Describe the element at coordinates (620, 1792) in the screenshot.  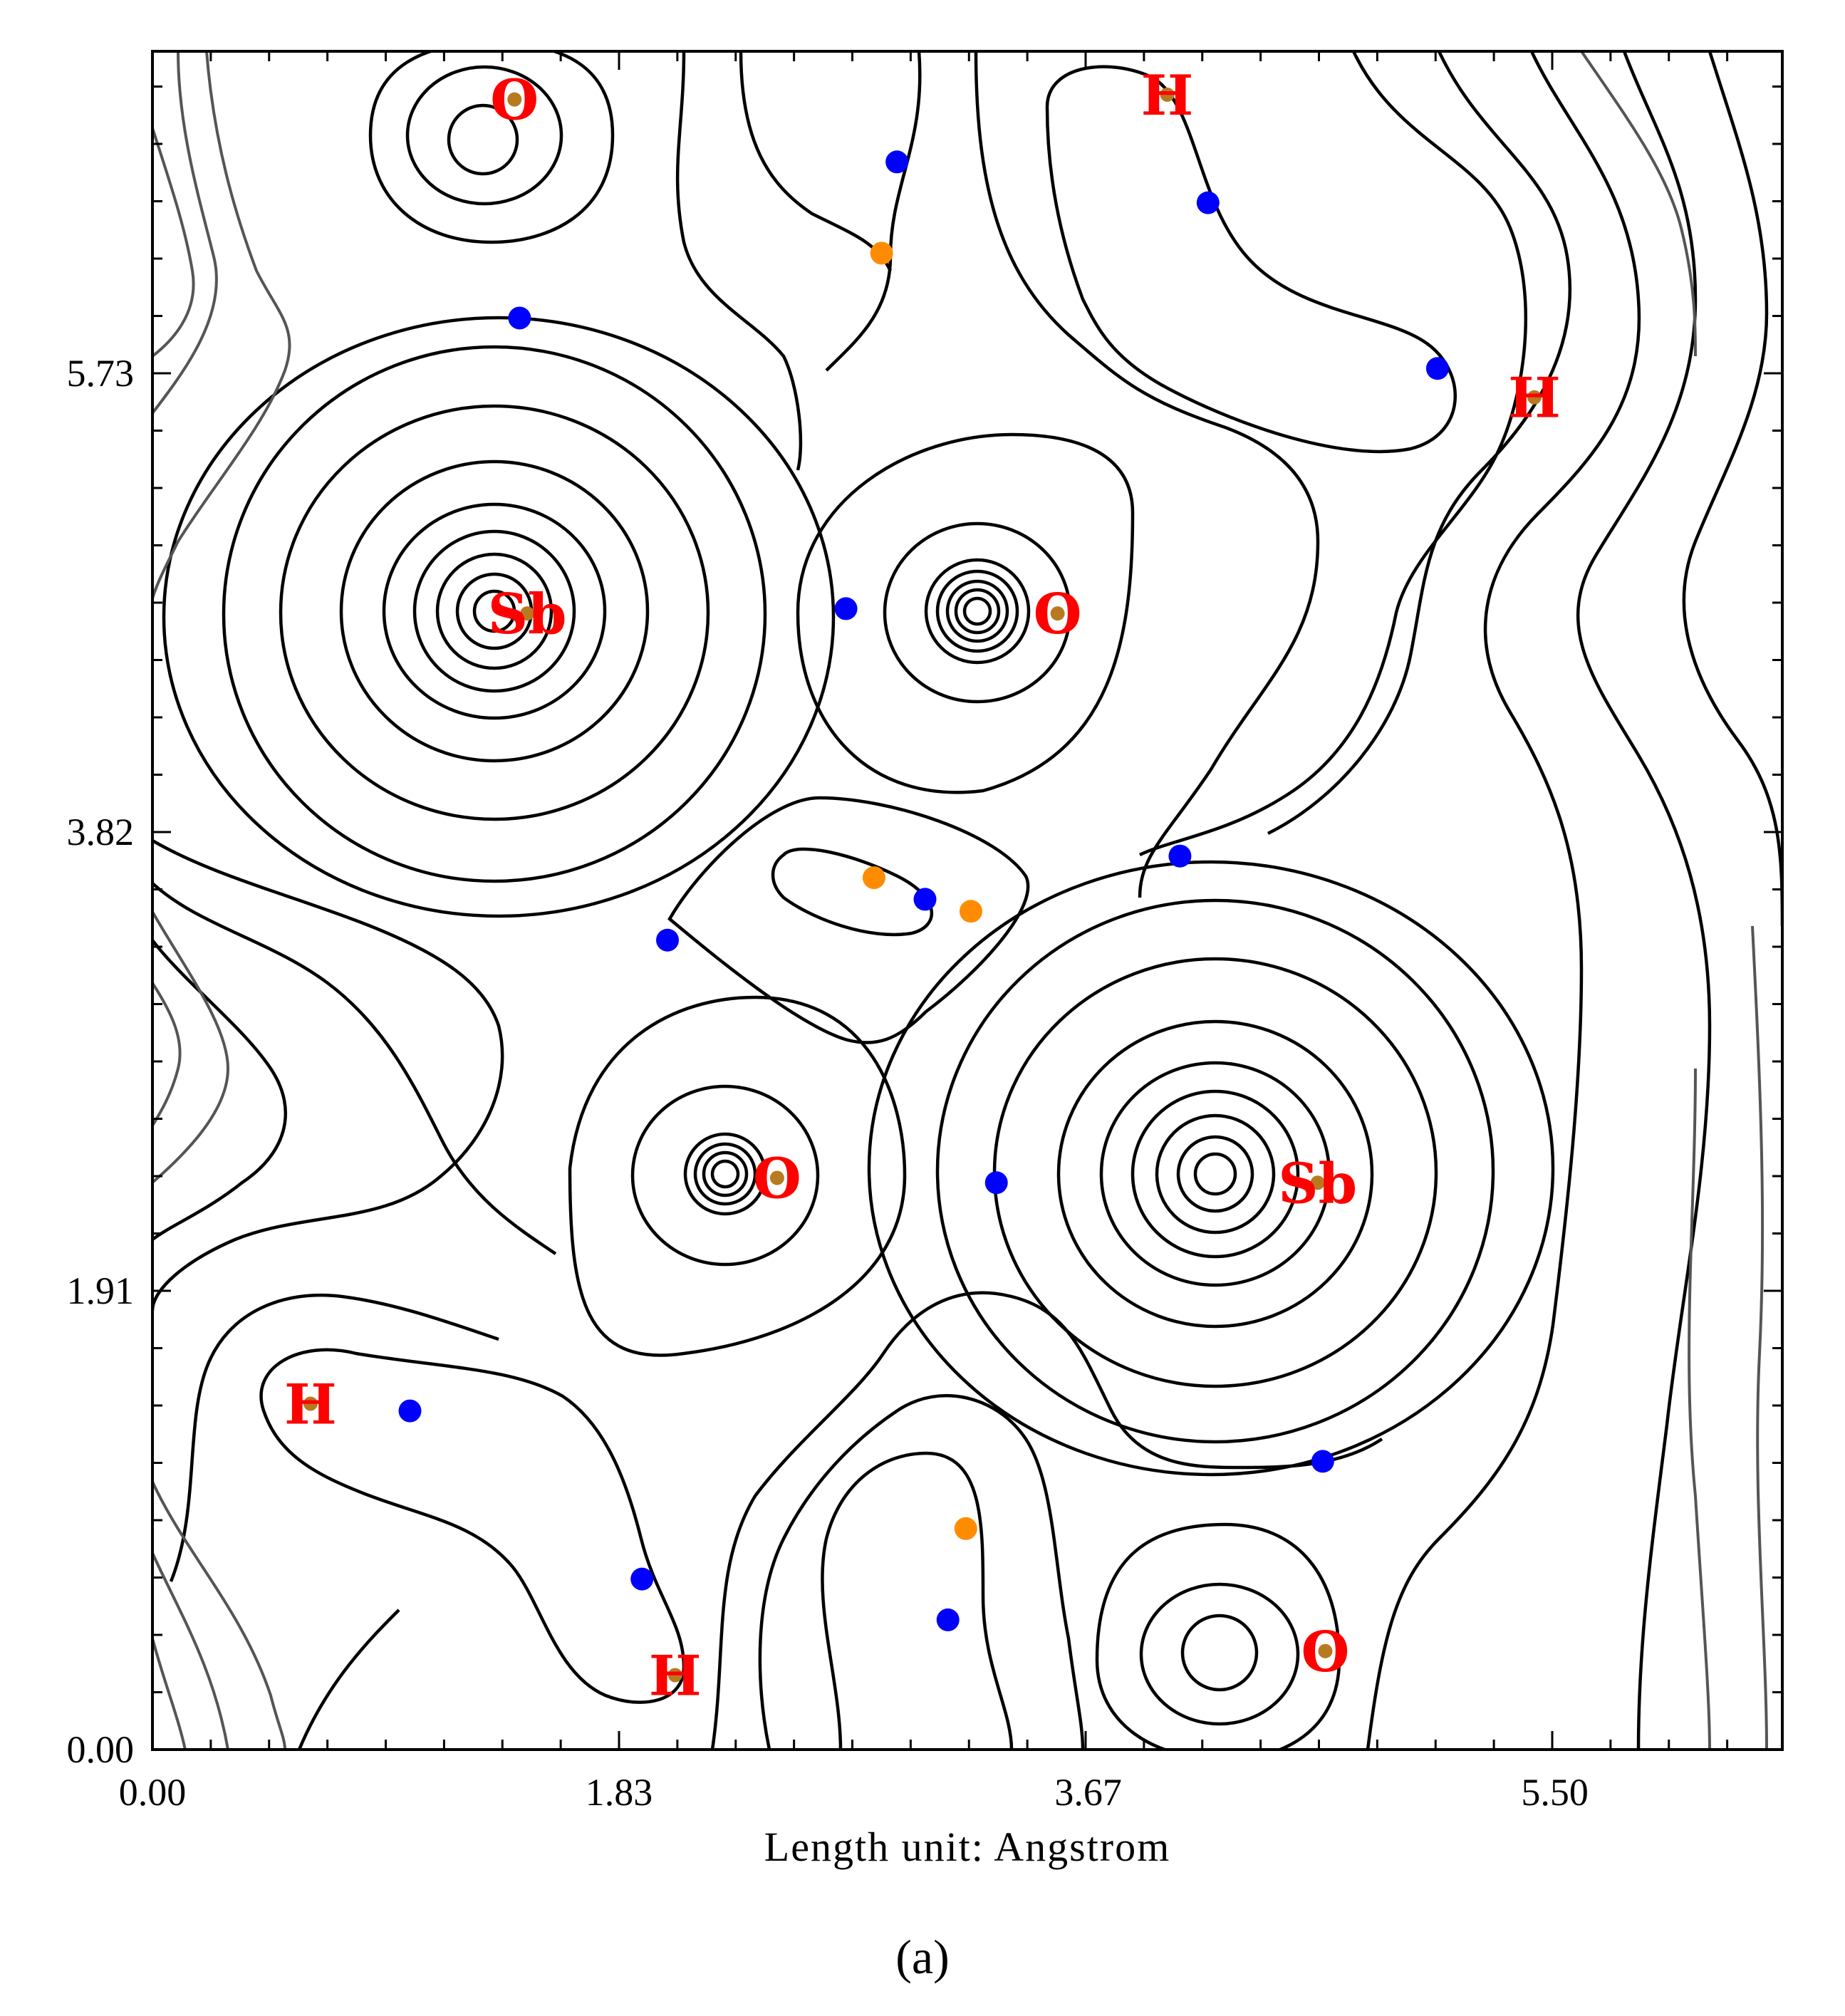
I see `x-tick-label: 1.83` at that location.